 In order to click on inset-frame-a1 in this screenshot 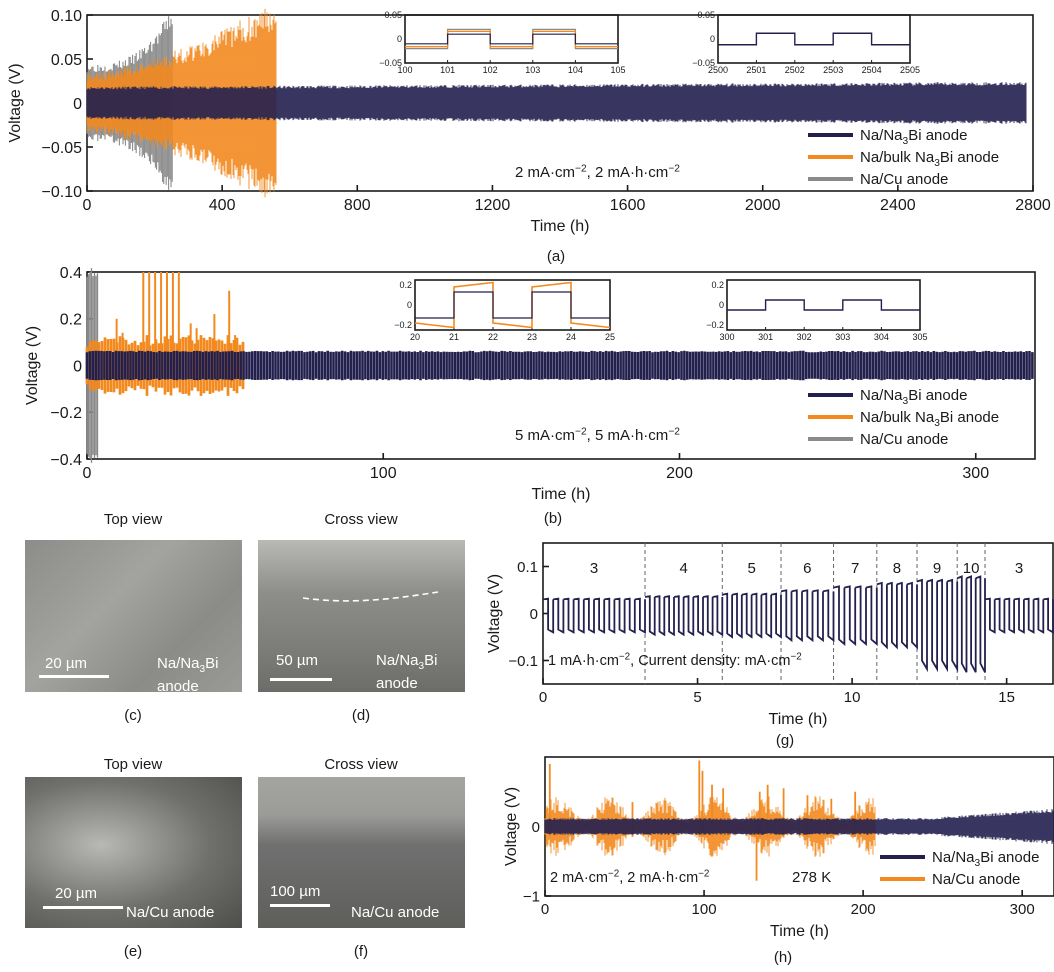, I will do `click(511, 39)`.